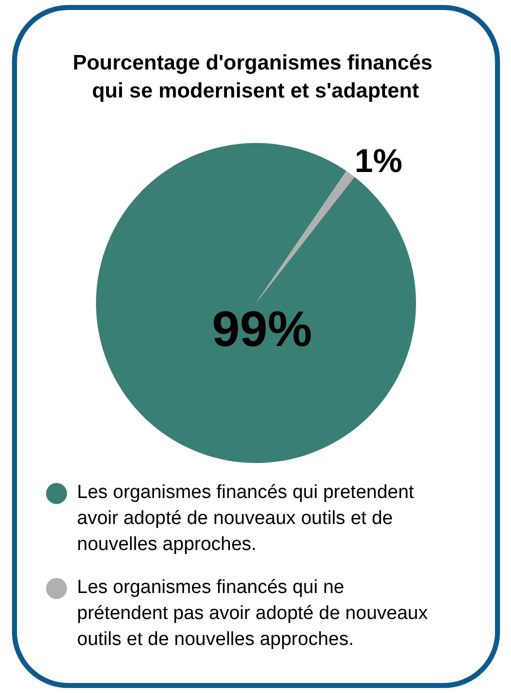 The height and width of the screenshot is (693, 511). I want to click on legend-label: Les organismes financés qui pretendent avoir adopté de nouveaux outils et de nouvelles approches., so click(246, 519).